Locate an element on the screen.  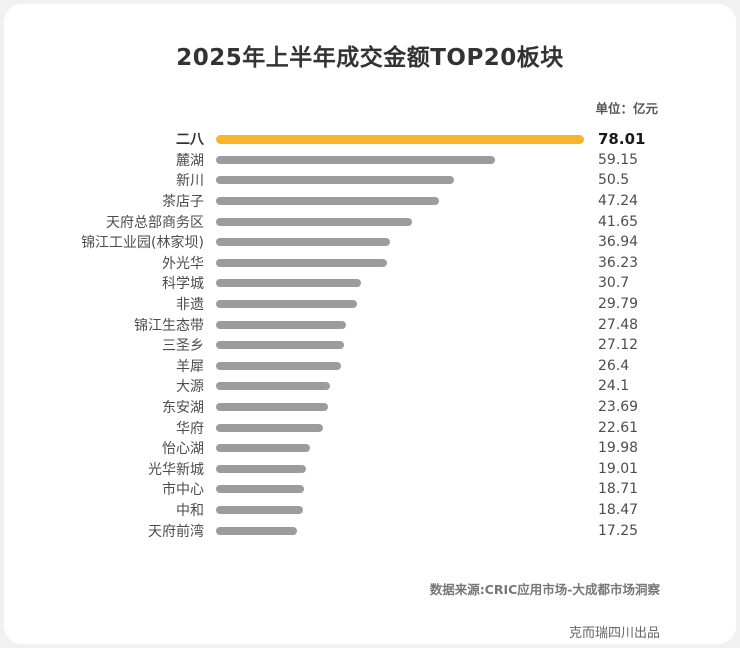
chart-row: 茶店子 47.24 is located at coordinates (370, 201).